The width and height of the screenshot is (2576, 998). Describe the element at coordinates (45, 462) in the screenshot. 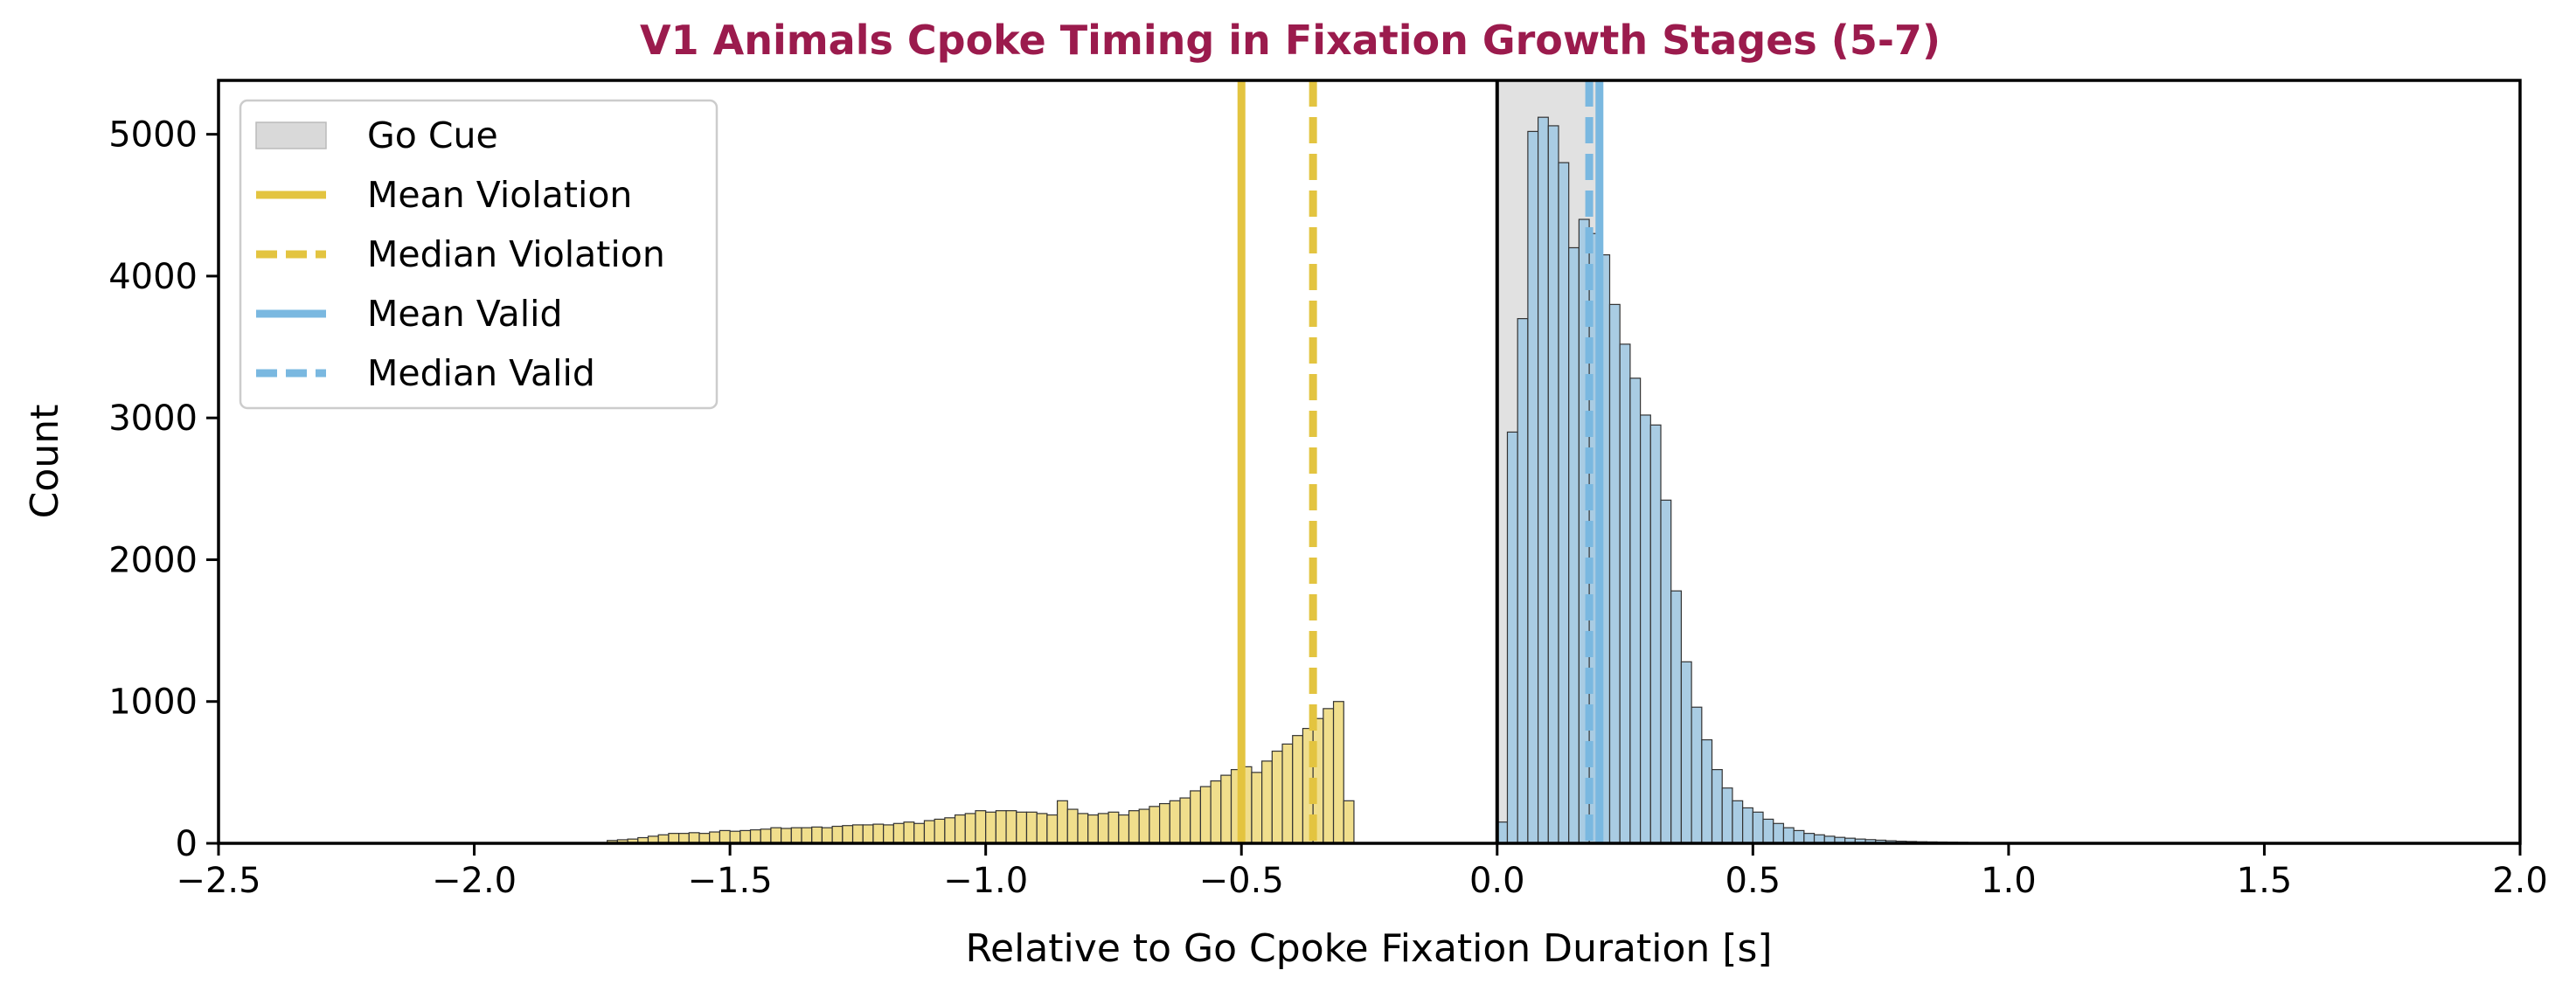

I see `y-axis-label: Count` at that location.